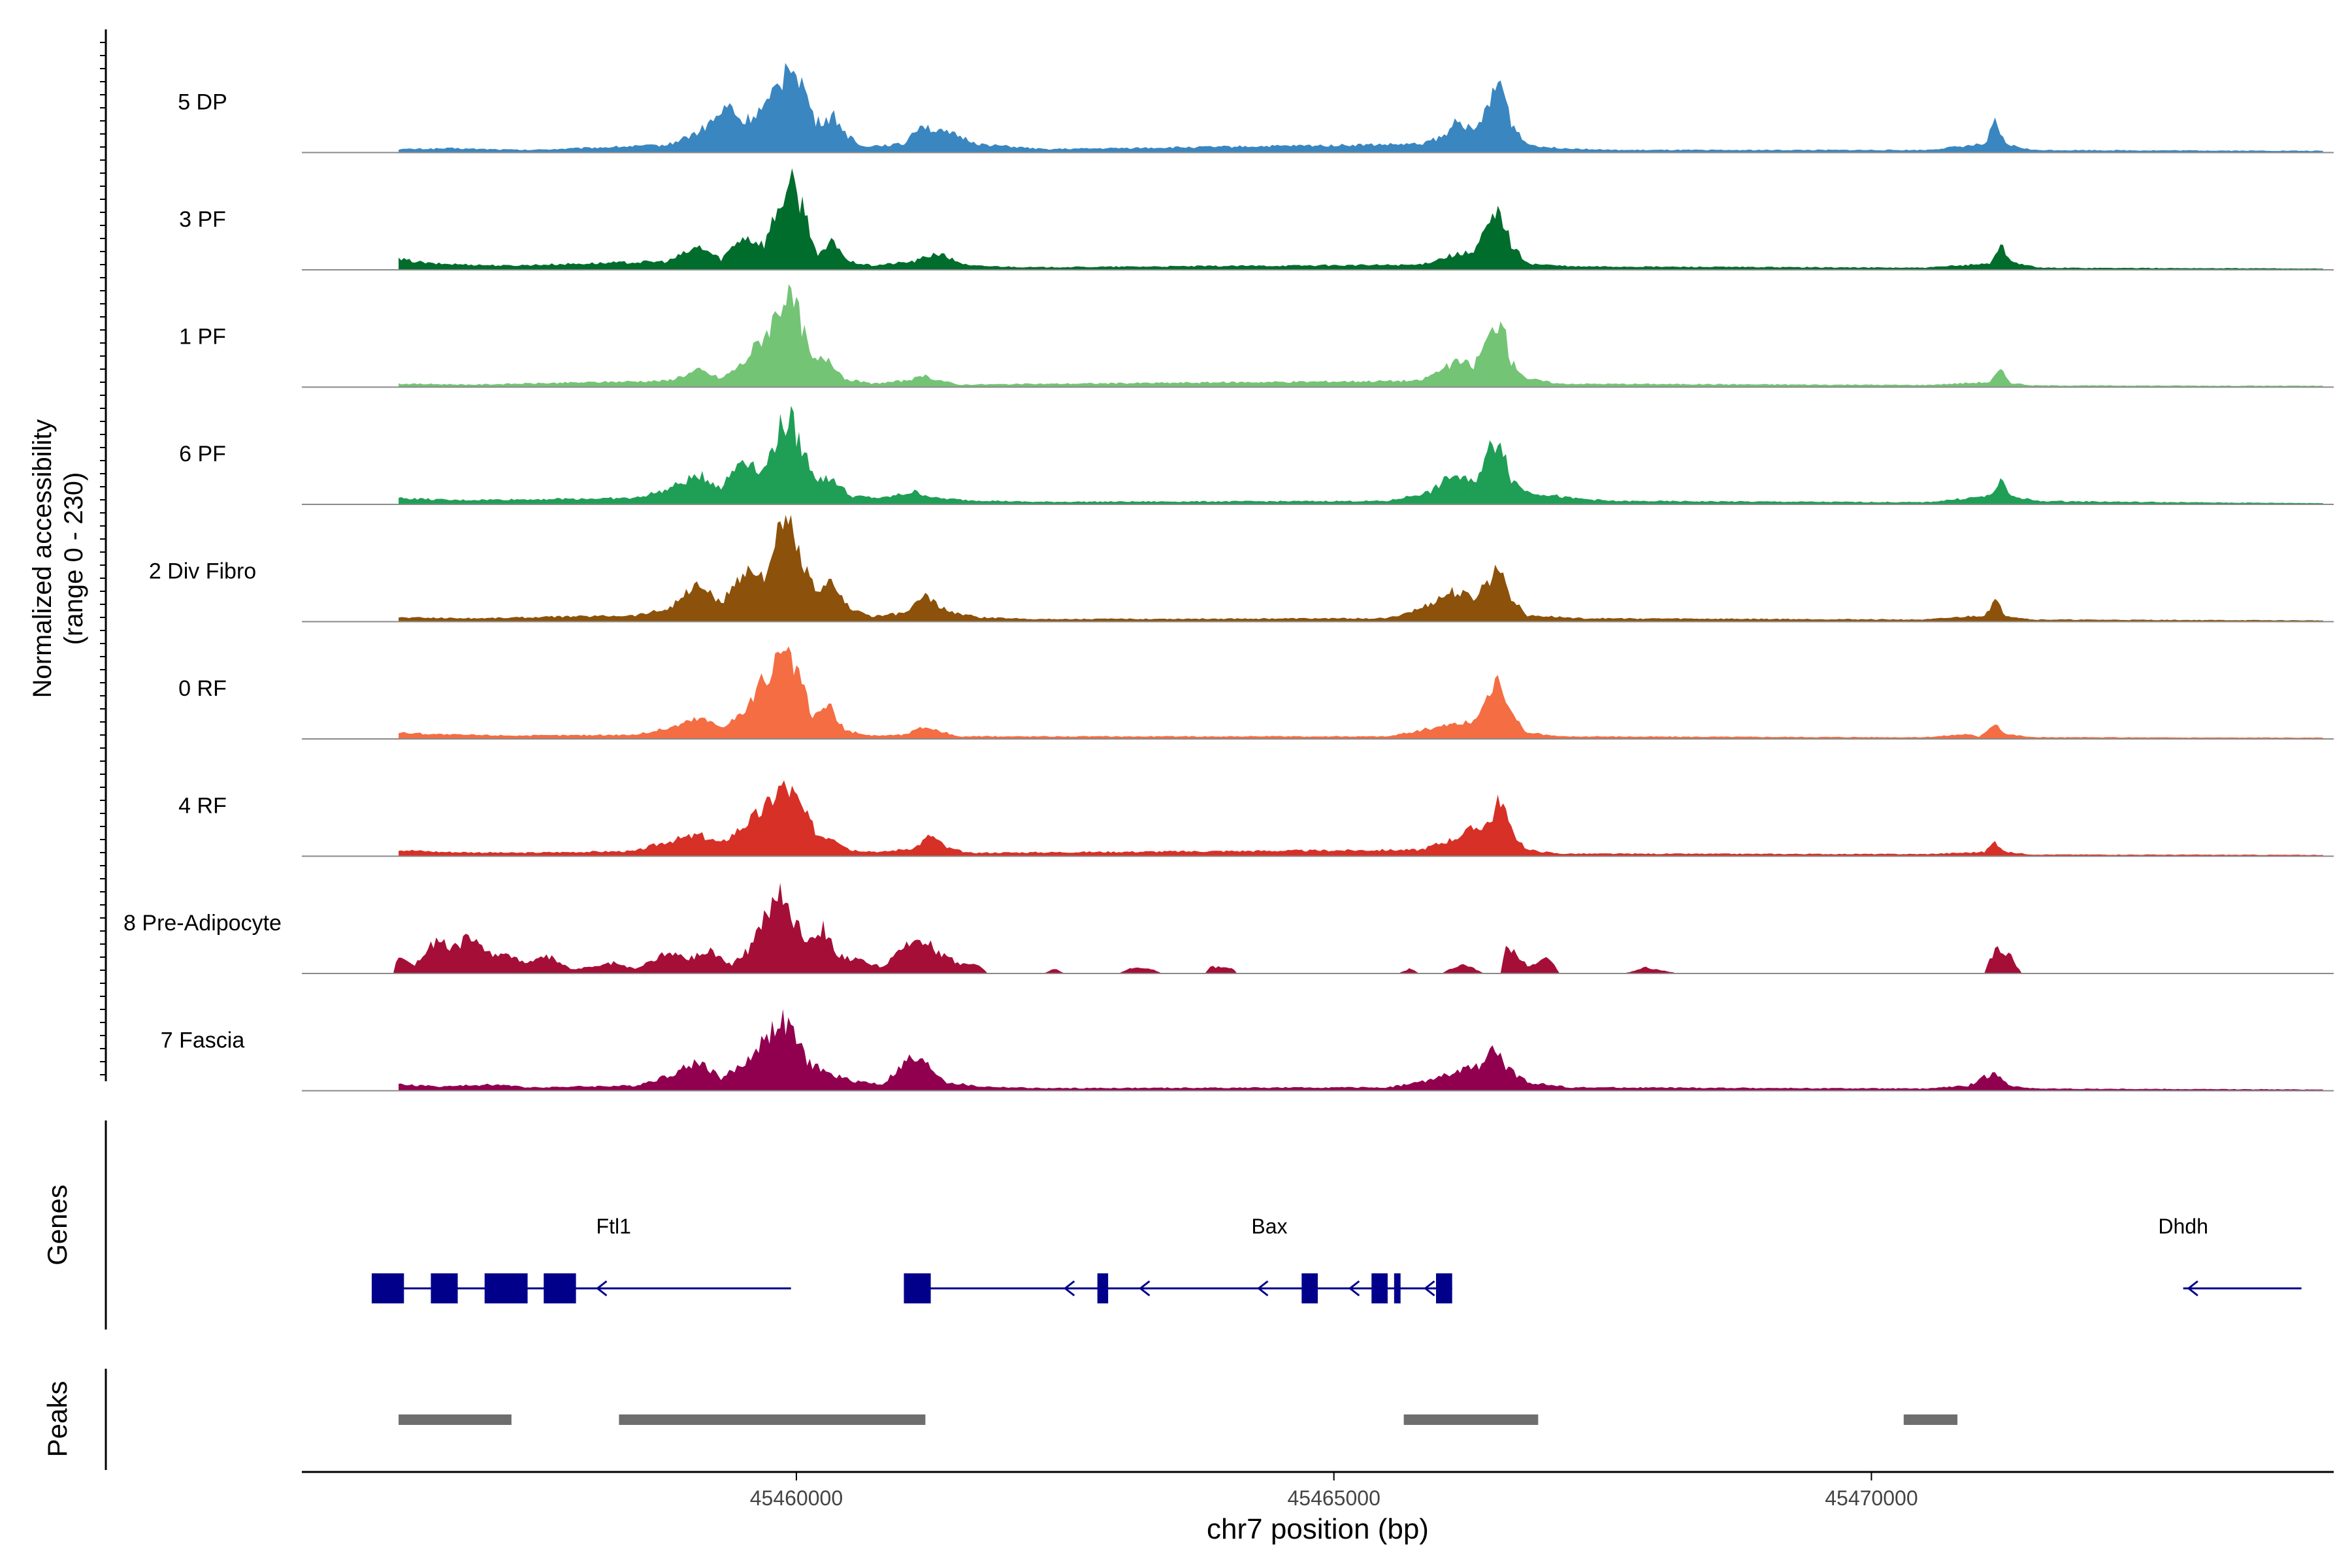 This screenshot has height=1568, width=2352. I want to click on track-0-rf, so click(1318, 693).